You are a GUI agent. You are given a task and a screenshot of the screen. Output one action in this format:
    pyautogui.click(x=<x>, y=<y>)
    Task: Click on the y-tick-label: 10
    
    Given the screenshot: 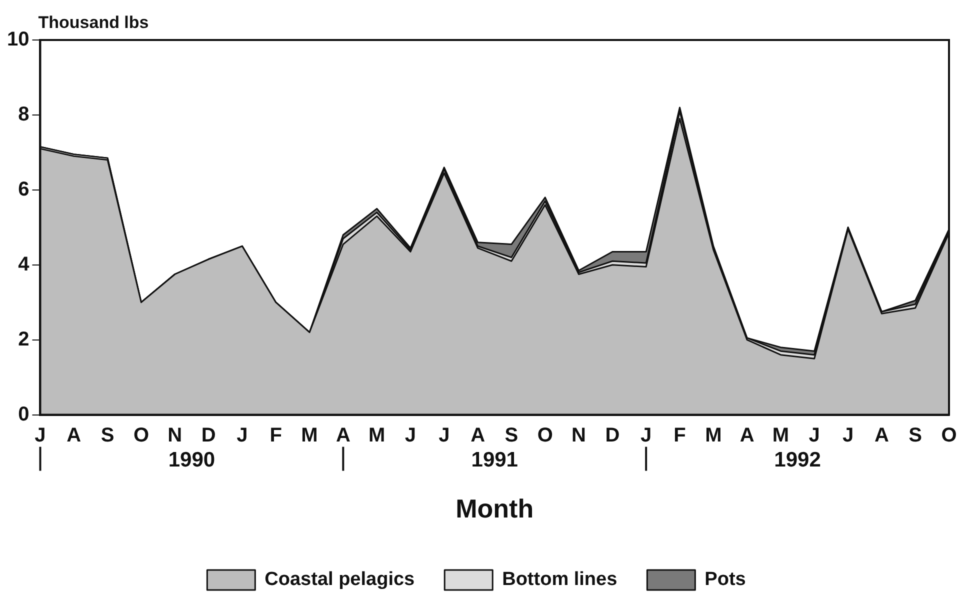 What is the action you would take?
    pyautogui.click(x=18, y=39)
    